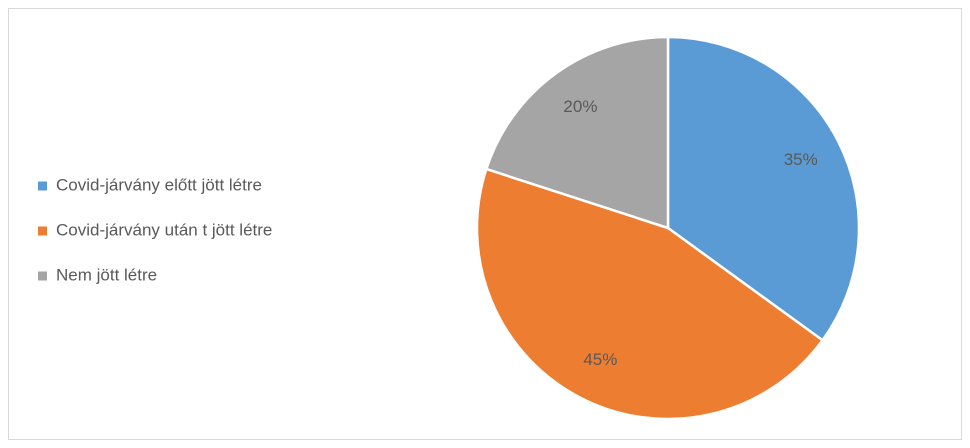 The height and width of the screenshot is (448, 970). Describe the element at coordinates (106, 274) in the screenshot. I see `legend-label: Nem jött létre` at that location.